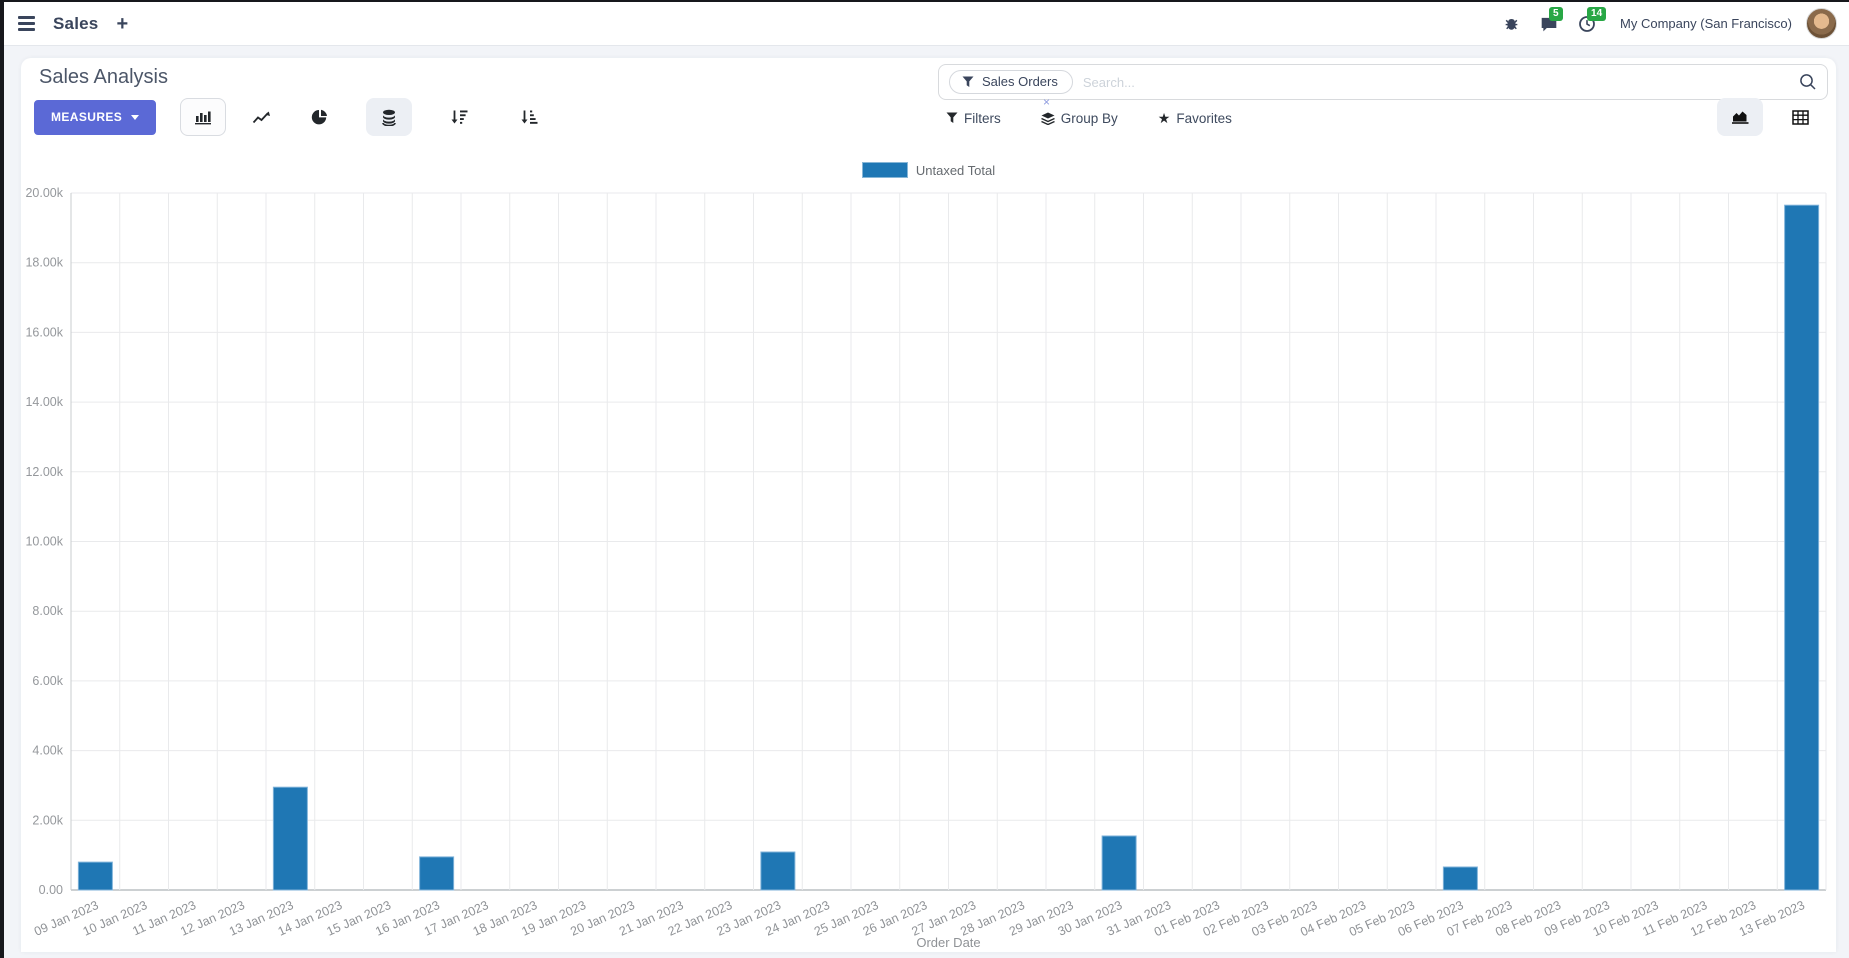  I want to click on x-tick-label: 02 Feb 2023, so click(1236, 918).